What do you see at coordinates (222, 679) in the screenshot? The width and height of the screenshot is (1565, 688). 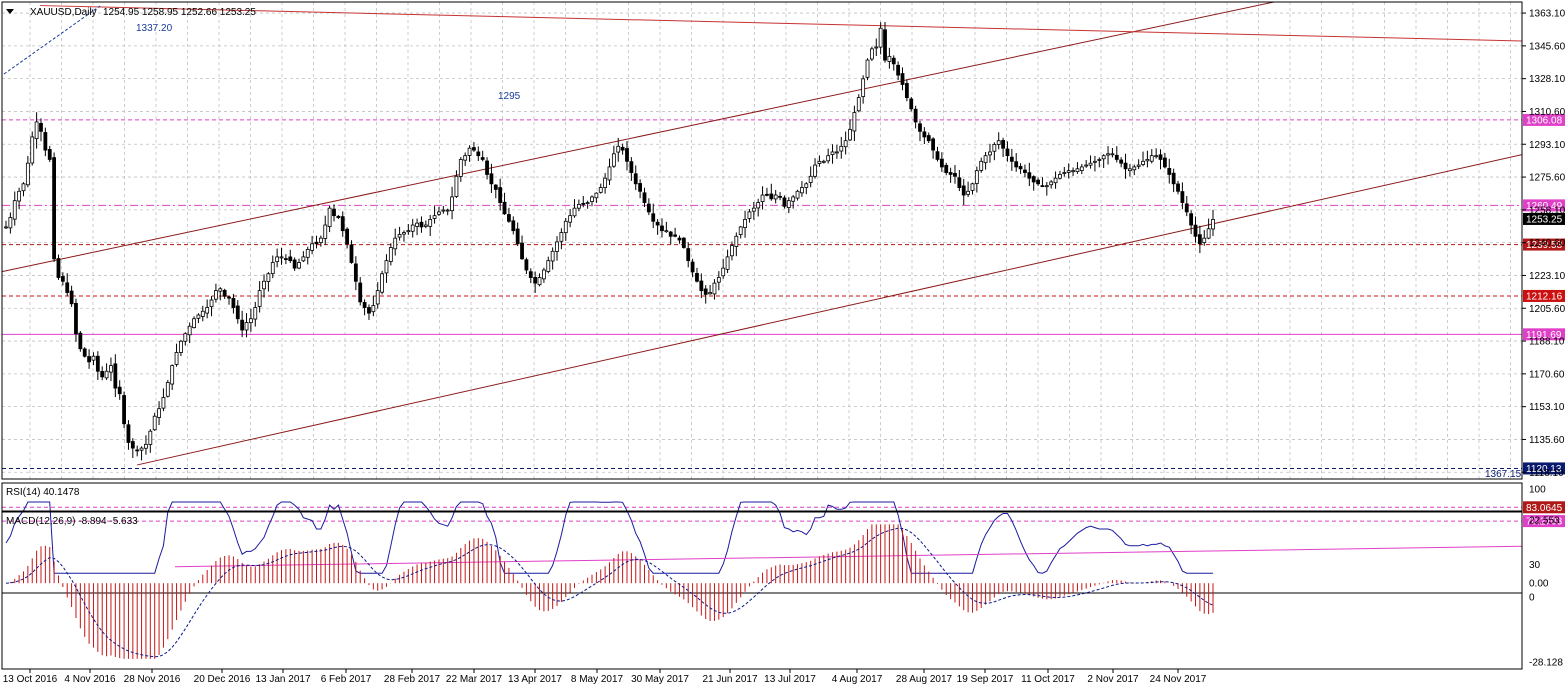 I see `x-tick-label: 20 Dec 2016` at bounding box center [222, 679].